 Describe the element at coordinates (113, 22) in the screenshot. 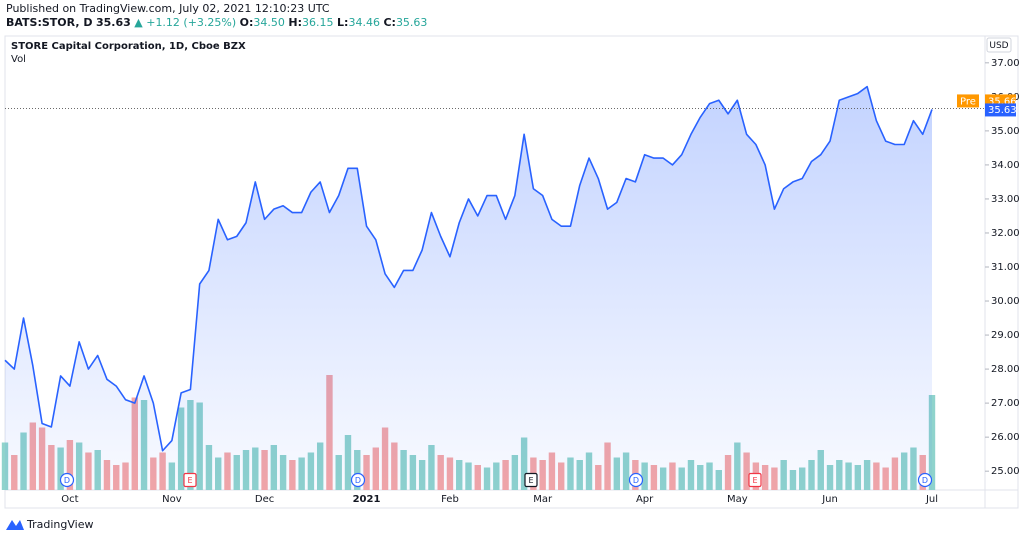

I see `price: 35.63` at that location.